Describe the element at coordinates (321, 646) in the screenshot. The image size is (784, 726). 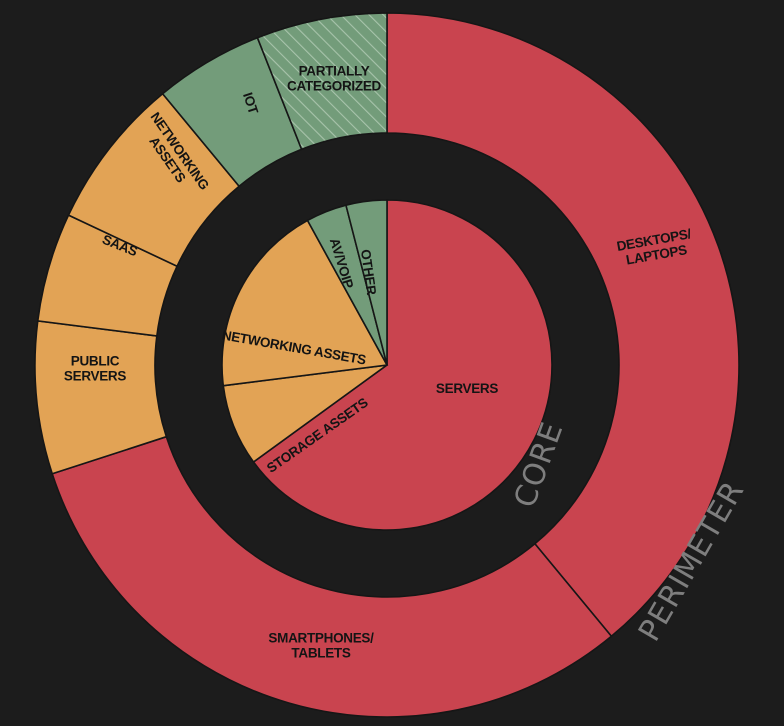
I see `perimeter-segment-smartphones-tablets-label: SMARTPHONES/TABLETS` at that location.